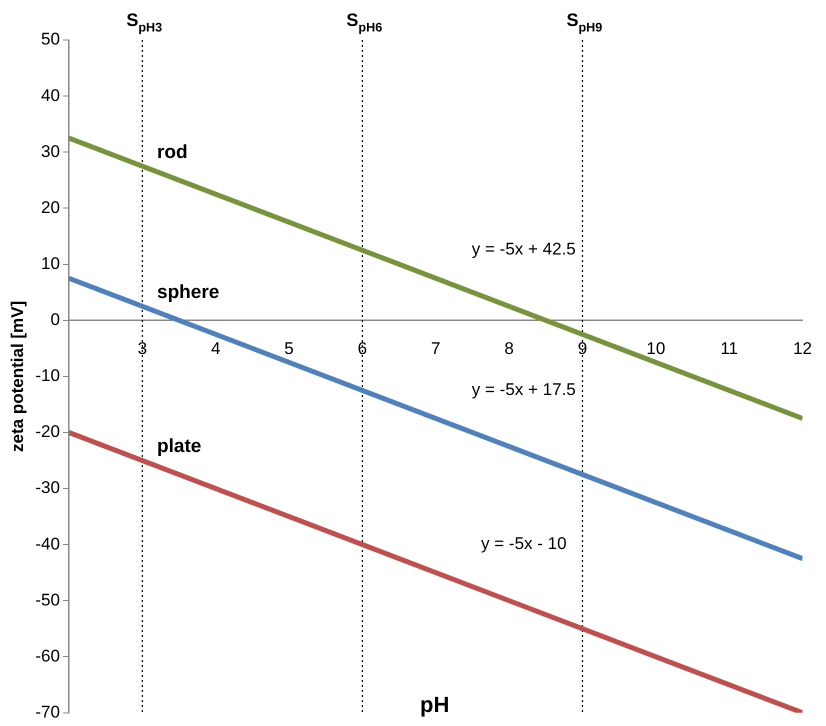 Image resolution: width=826 pixels, height=726 pixels. I want to click on y-tick-label: -30, so click(47, 488).